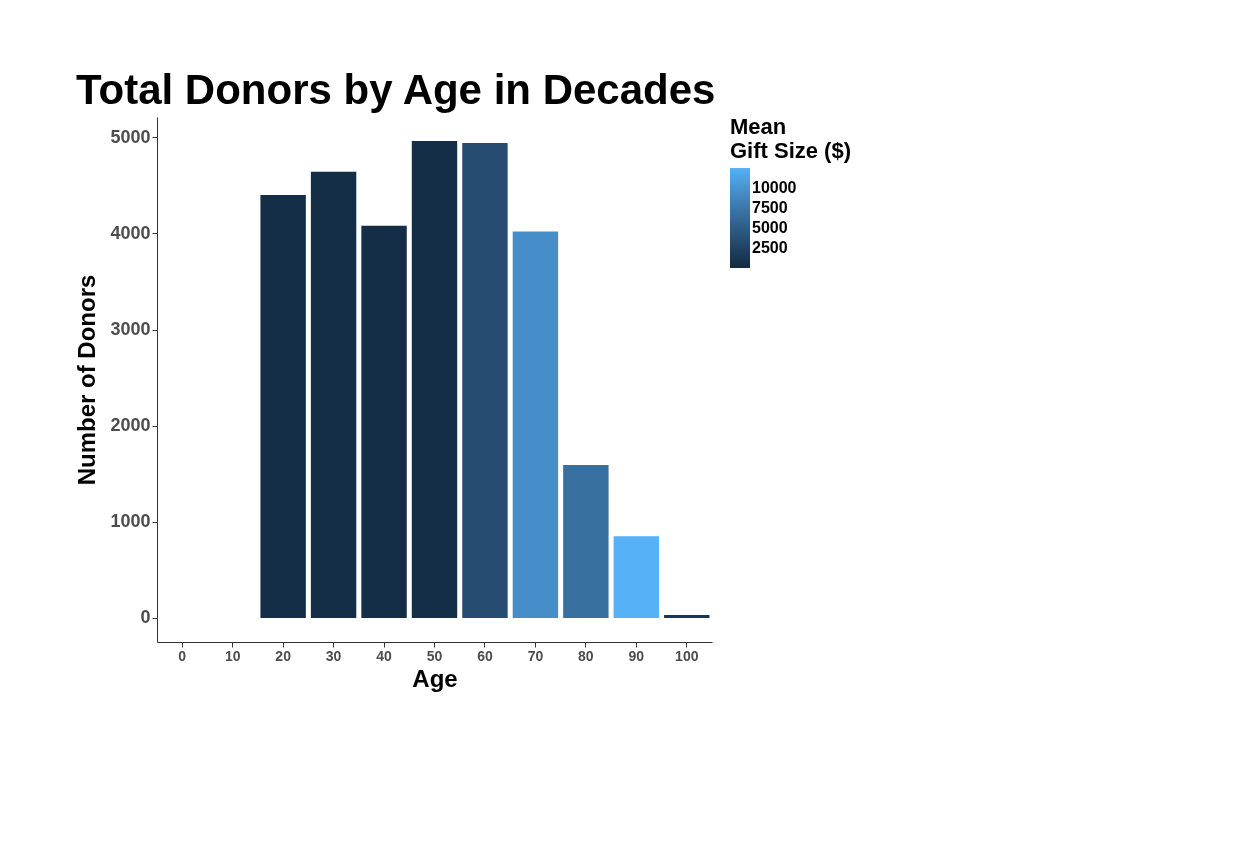  I want to click on legend-title: Mean Gift Size ($), so click(791, 138).